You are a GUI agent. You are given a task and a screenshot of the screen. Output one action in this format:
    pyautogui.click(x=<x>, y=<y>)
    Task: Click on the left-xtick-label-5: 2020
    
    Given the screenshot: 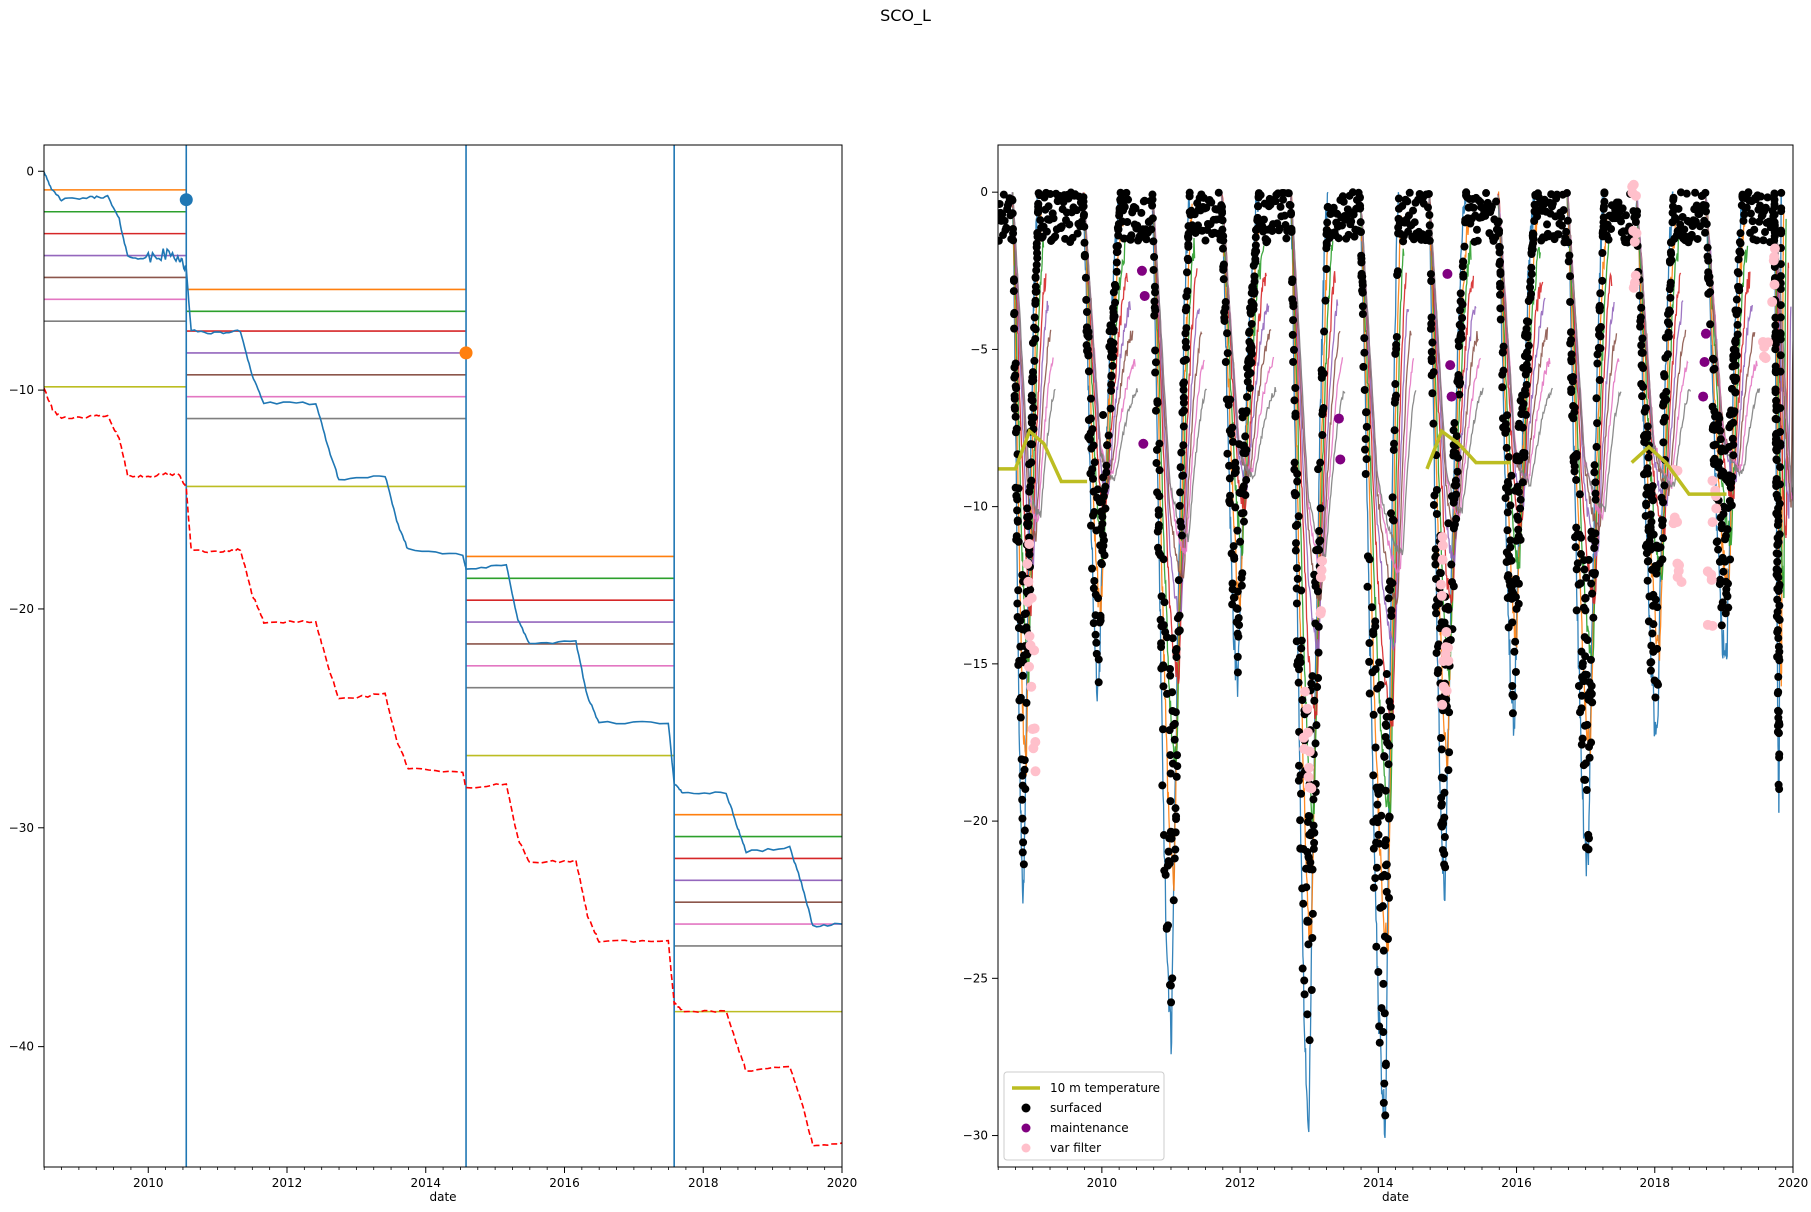 What is the action you would take?
    pyautogui.click(x=842, y=1183)
    